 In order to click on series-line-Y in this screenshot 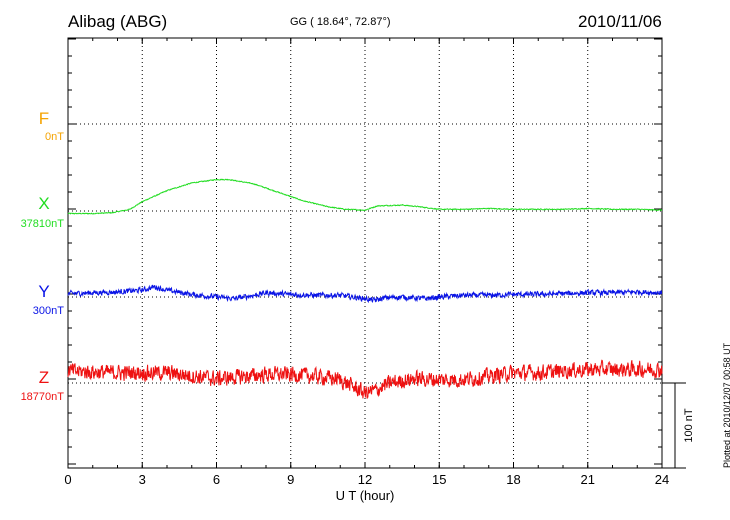, I will do `click(365, 294)`.